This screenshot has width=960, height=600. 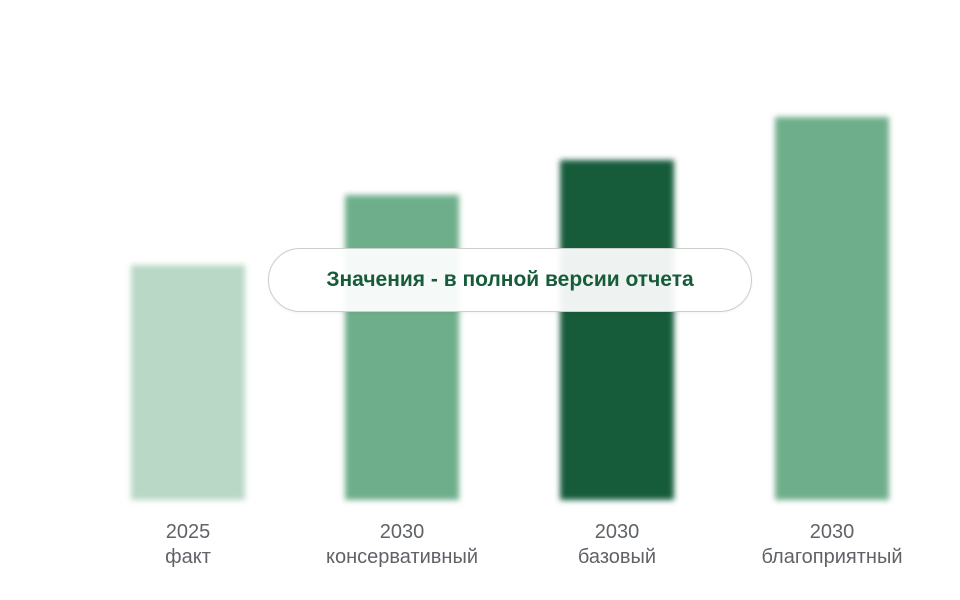 I want to click on locked-values-banner: Значения - в полной версии отчета, so click(x=510, y=280).